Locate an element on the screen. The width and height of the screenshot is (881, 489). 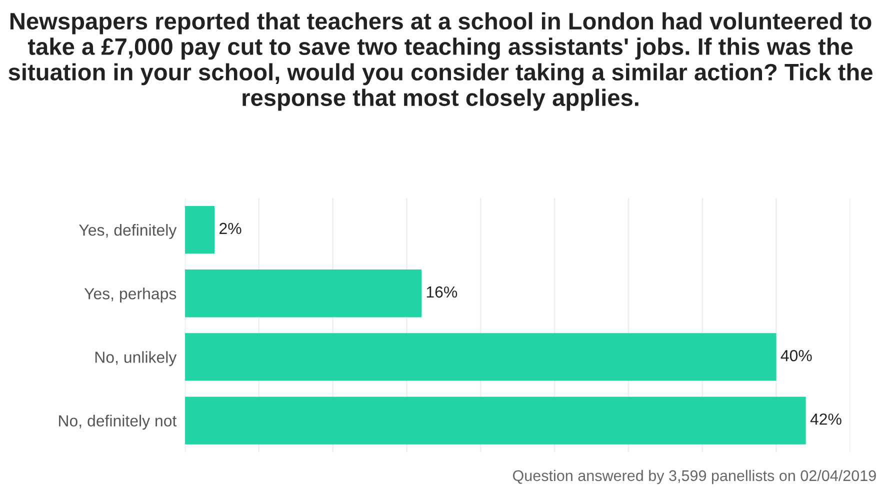
y-tick-label: Yes, definitely is located at coordinates (128, 231).